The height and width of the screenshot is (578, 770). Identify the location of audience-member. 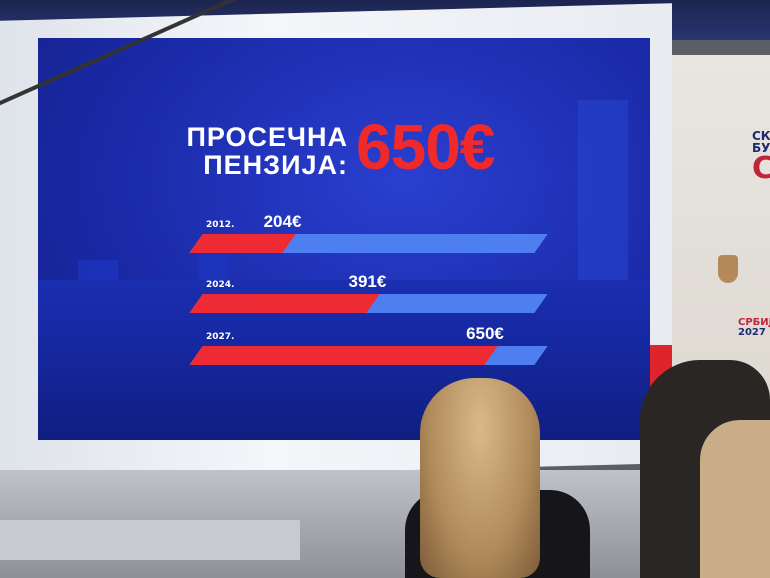
(735, 499).